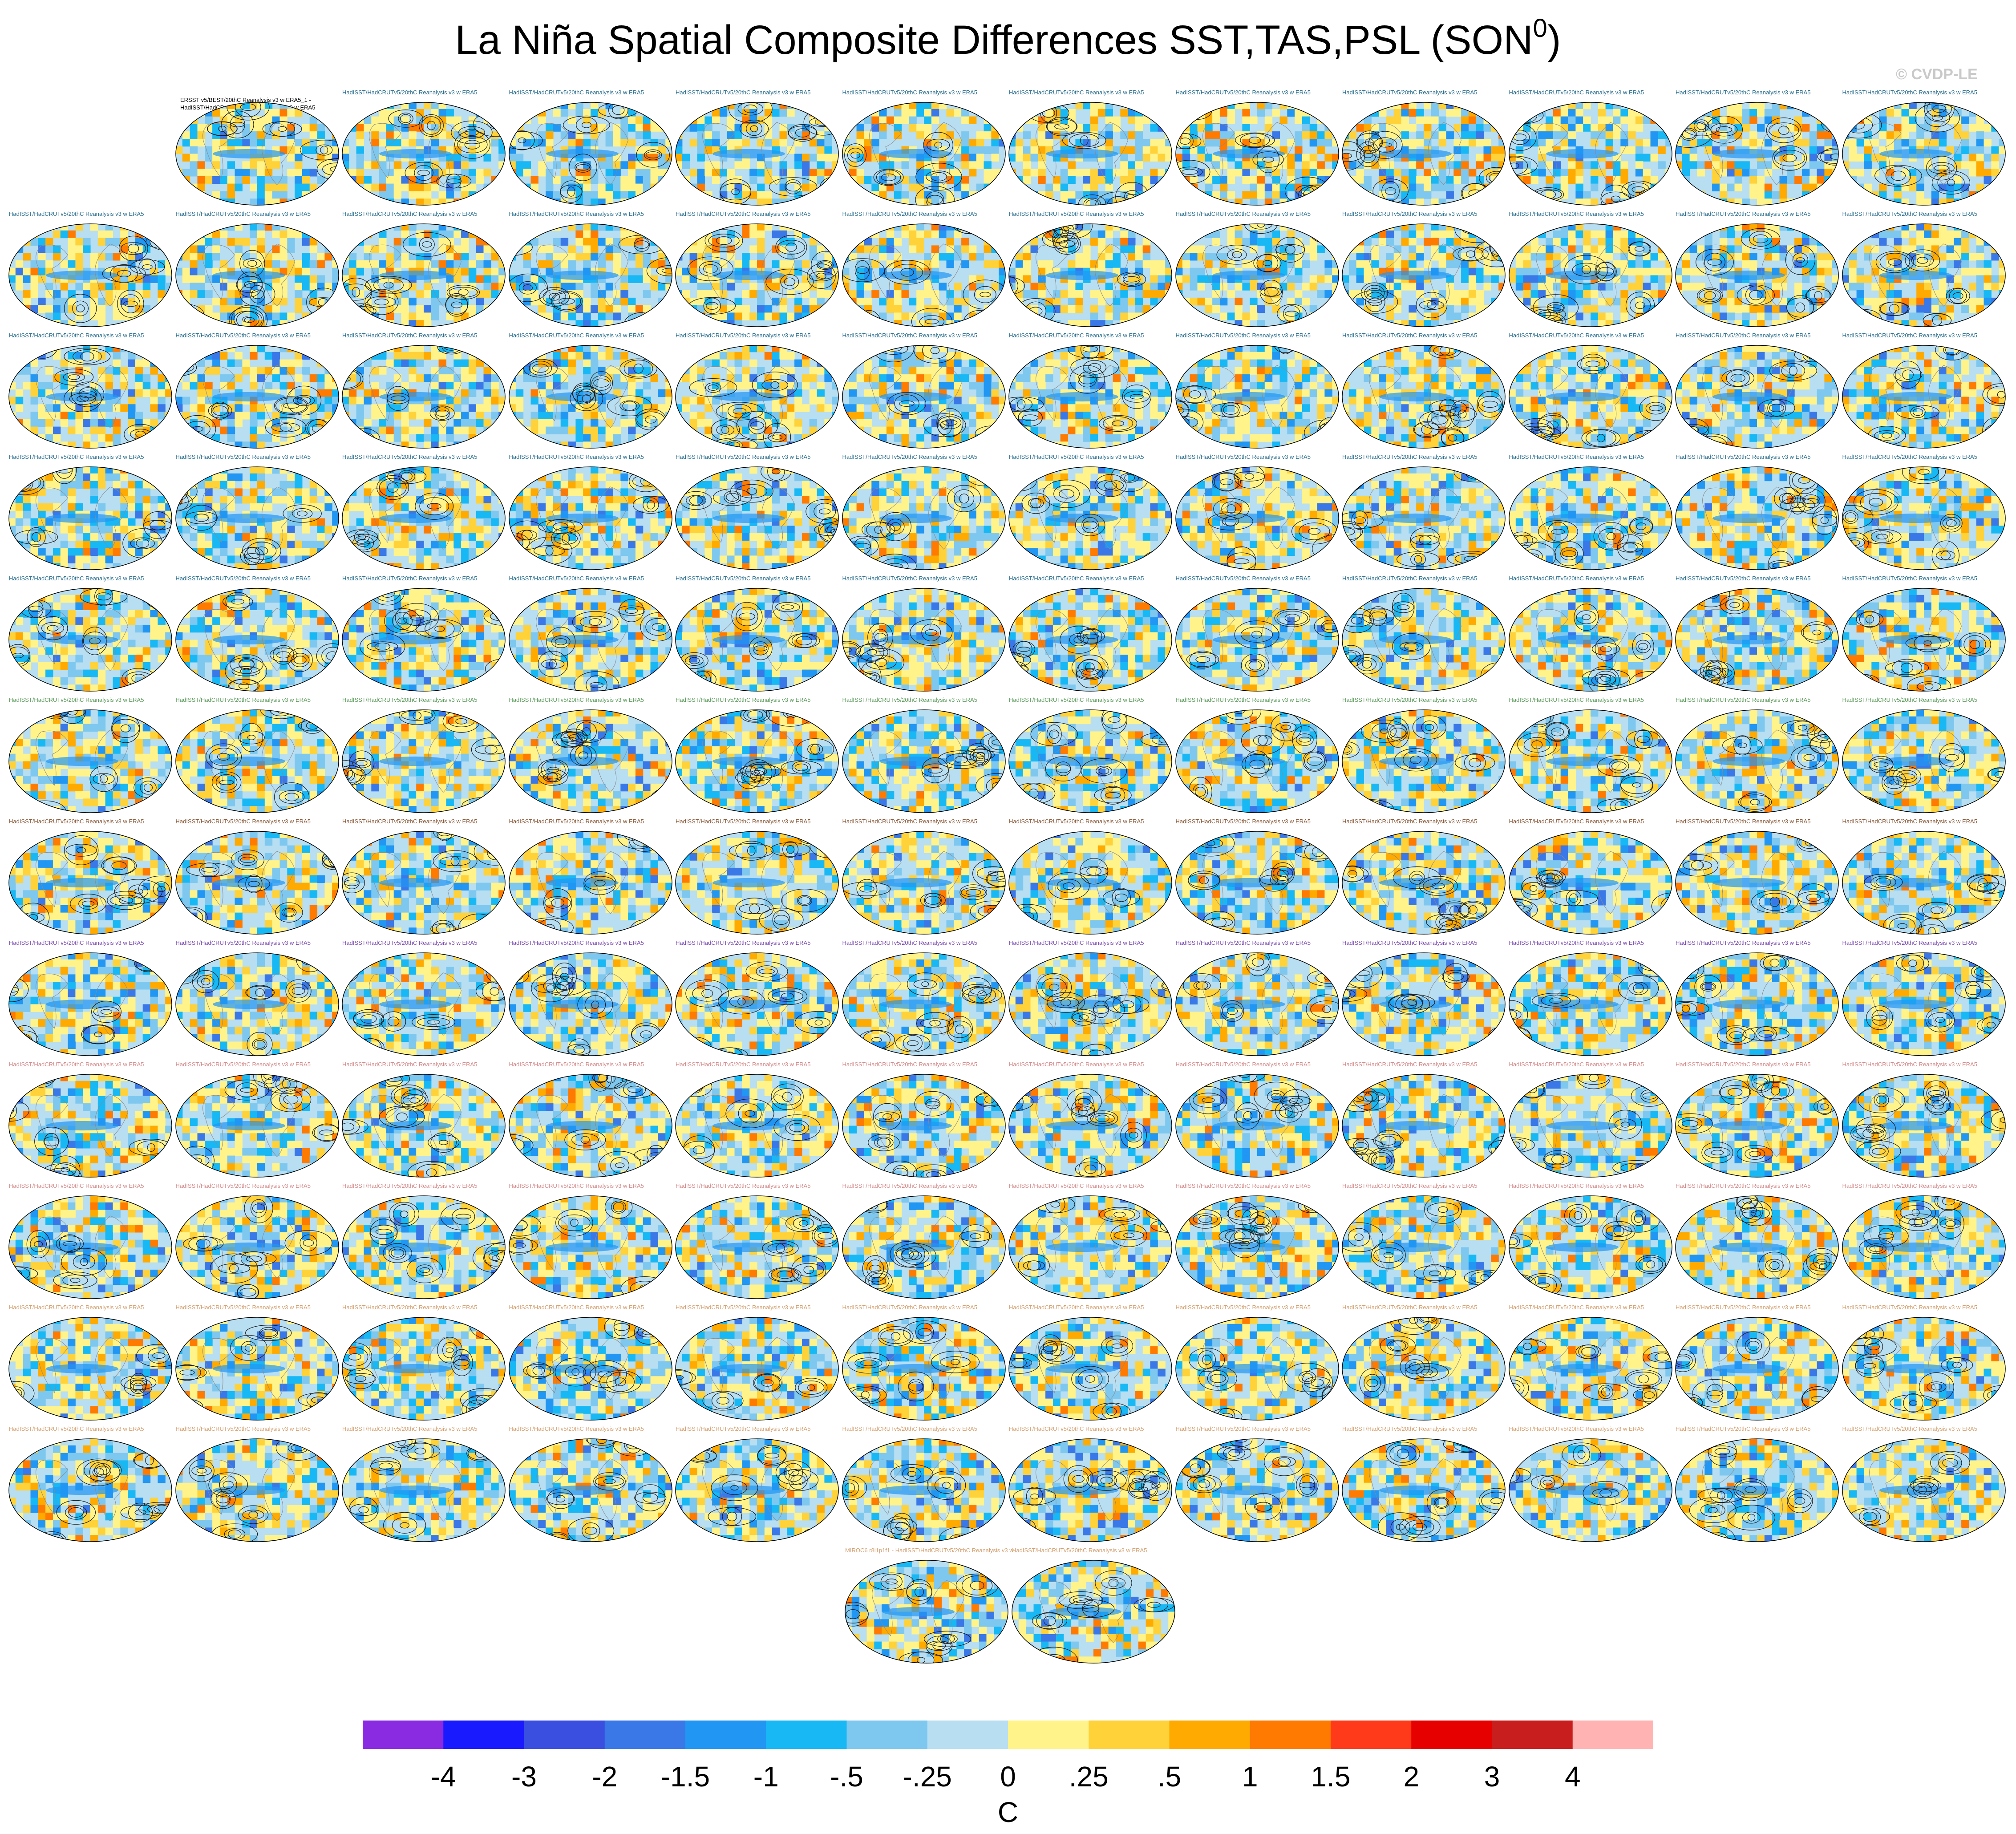 Image resolution: width=2016 pixels, height=1834 pixels. I want to click on watermark: © CVDP-LE, so click(1937, 74).